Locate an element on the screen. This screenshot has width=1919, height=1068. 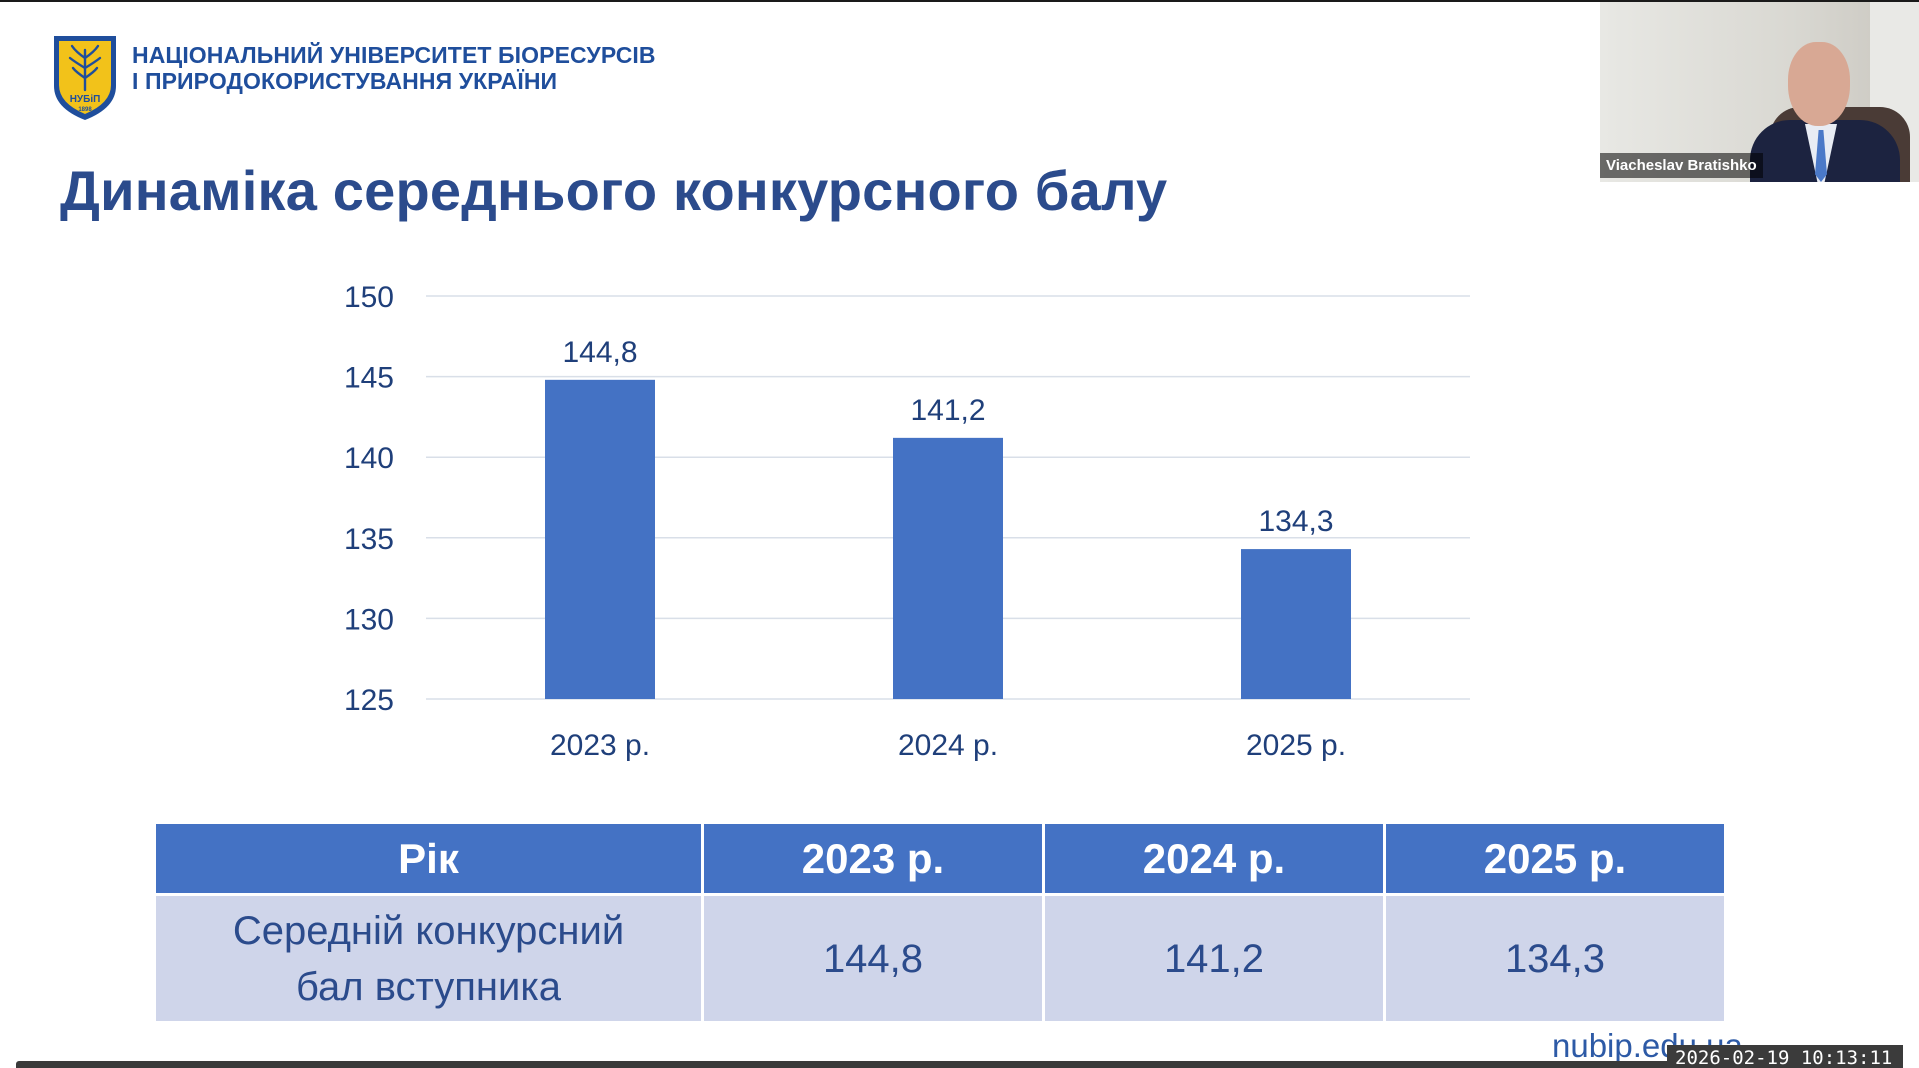
participant-name-label: Viacheslav Bratishko is located at coordinates (1681, 165).